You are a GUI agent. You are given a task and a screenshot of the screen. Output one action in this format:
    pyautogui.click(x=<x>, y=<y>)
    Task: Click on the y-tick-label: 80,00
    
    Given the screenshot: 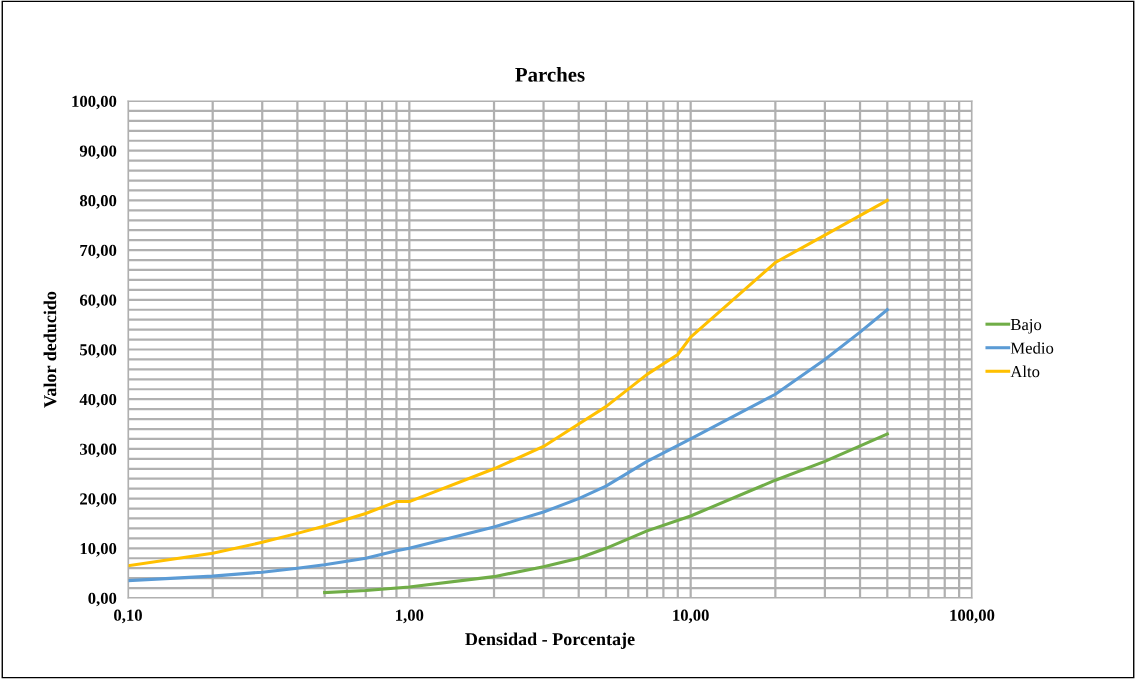 What is the action you would take?
    pyautogui.click(x=98, y=202)
    